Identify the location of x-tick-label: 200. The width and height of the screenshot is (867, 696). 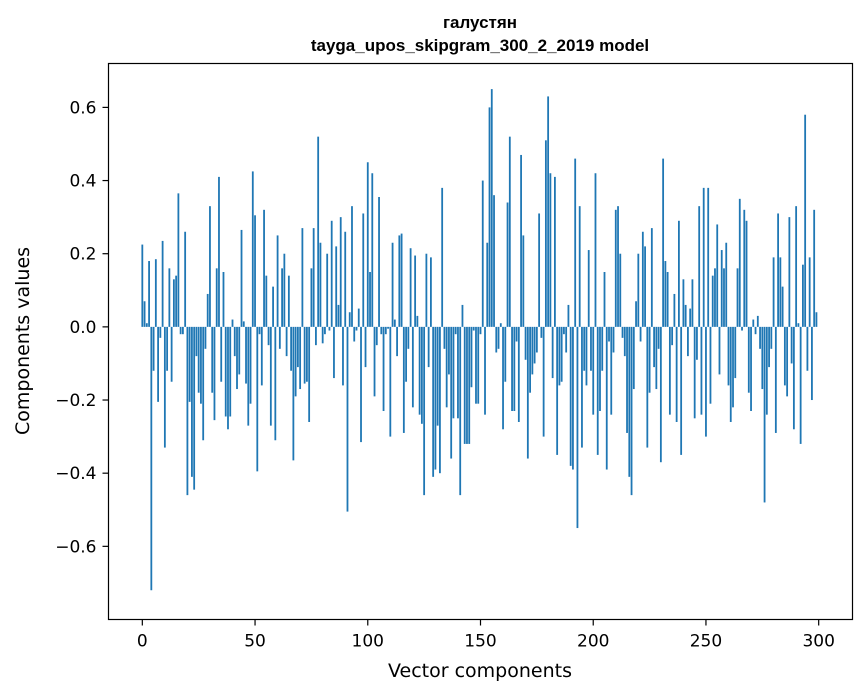
(593, 642).